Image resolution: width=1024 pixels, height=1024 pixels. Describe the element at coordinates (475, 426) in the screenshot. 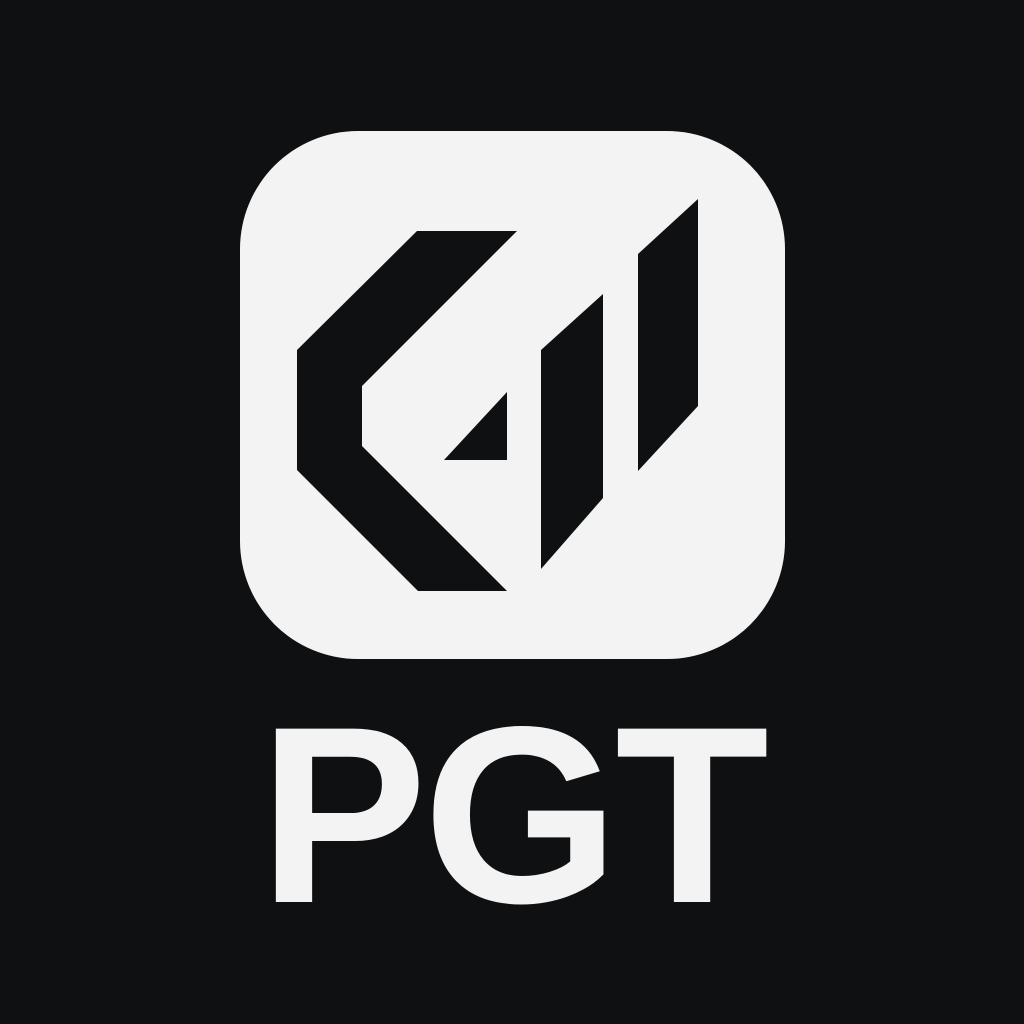

I see `logo-triangle-shape` at that location.